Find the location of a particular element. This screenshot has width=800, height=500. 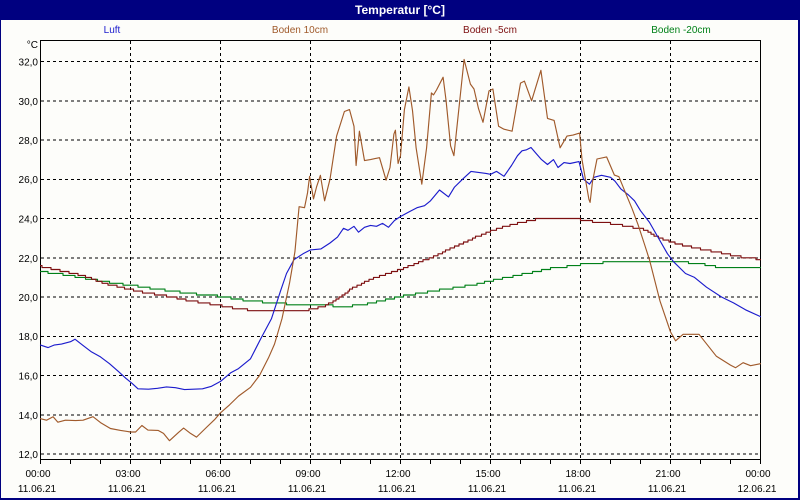

svg-text: 12.06.21 is located at coordinates (757, 489).